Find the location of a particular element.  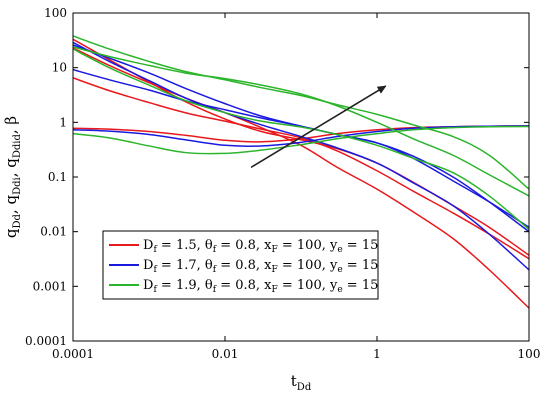

x-tick-label: 0.01 is located at coordinates (225, 354).